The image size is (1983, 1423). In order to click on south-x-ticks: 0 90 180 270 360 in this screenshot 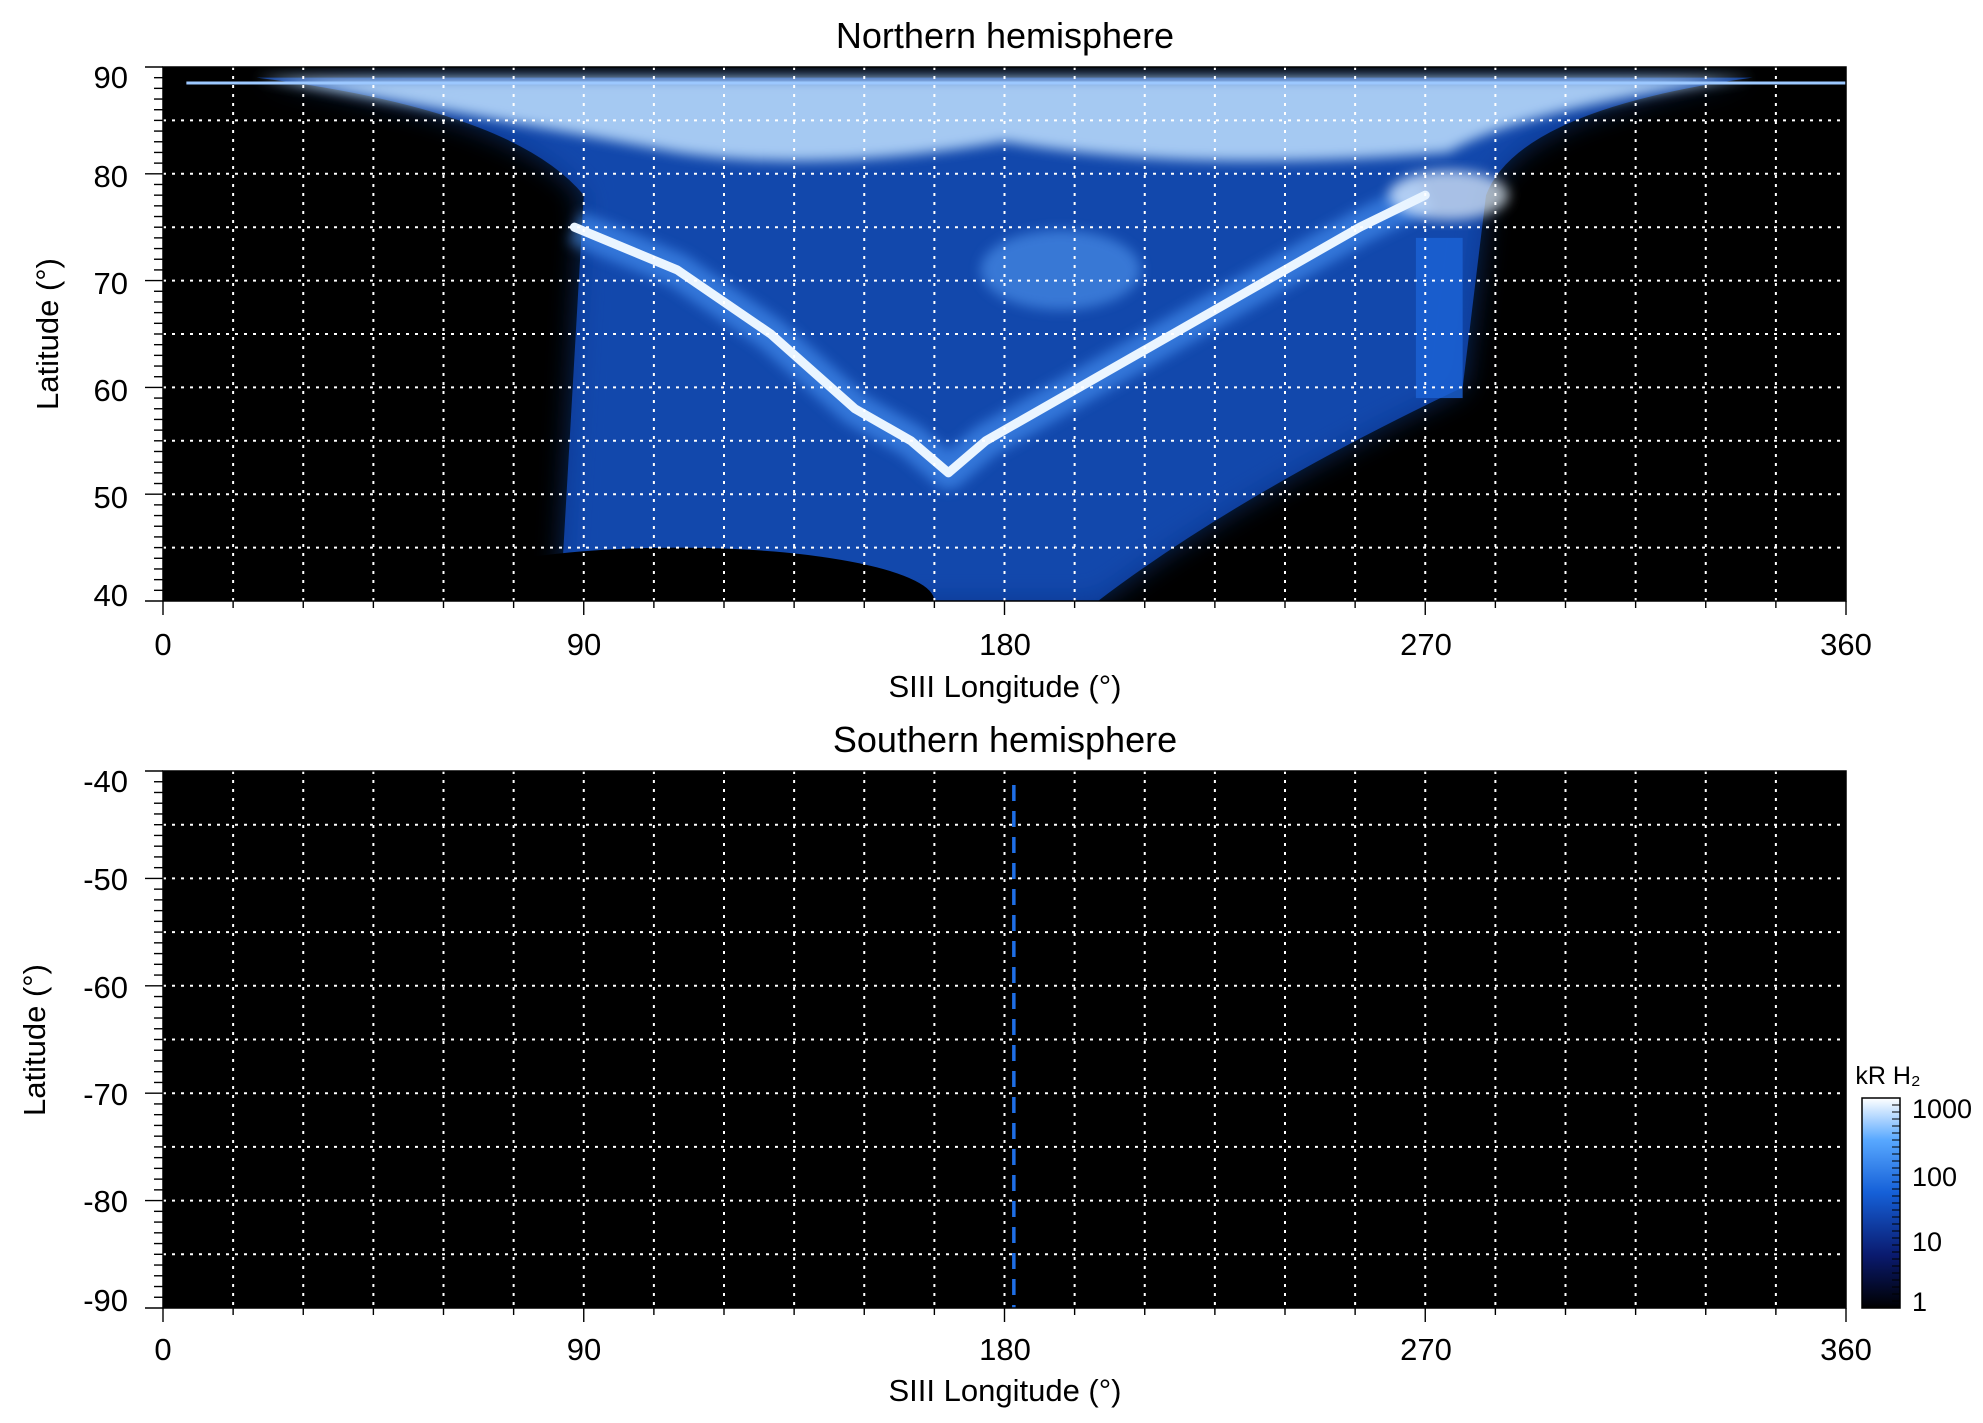, I will do `click(1012, 1349)`.